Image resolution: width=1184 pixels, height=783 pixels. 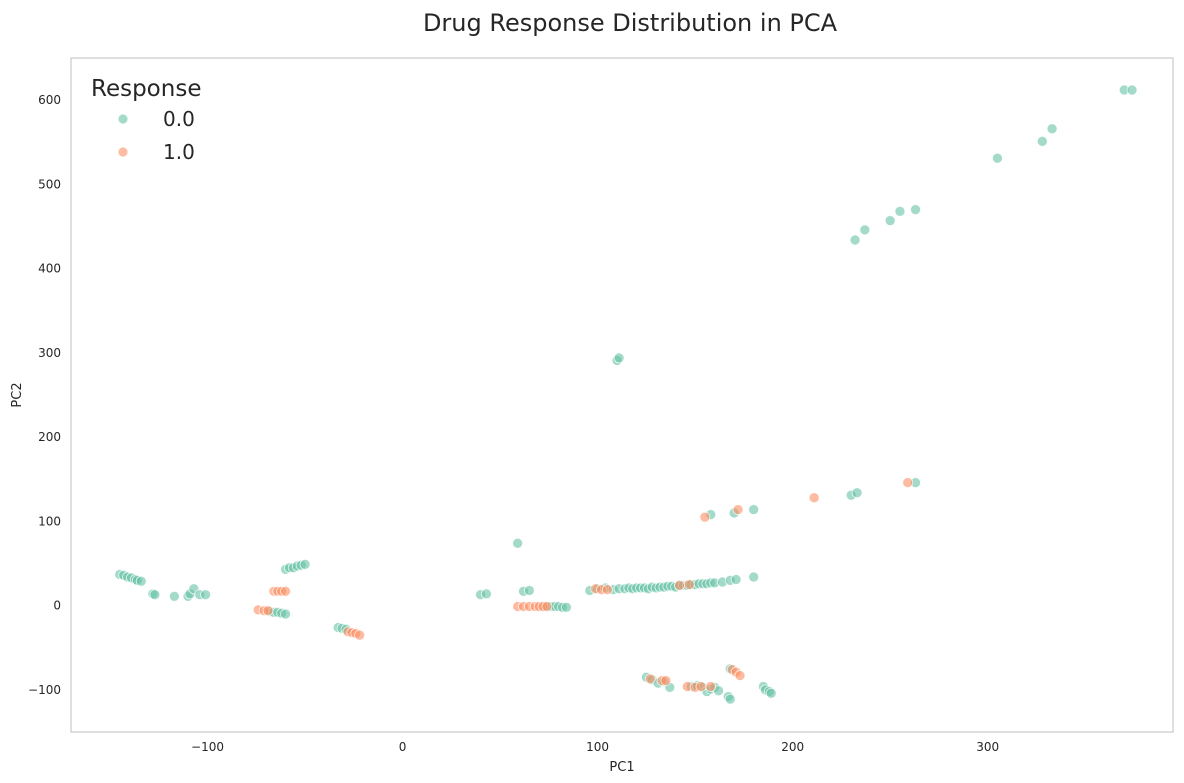 What do you see at coordinates (597, 747) in the screenshot?
I see `x-tick-label: 100` at bounding box center [597, 747].